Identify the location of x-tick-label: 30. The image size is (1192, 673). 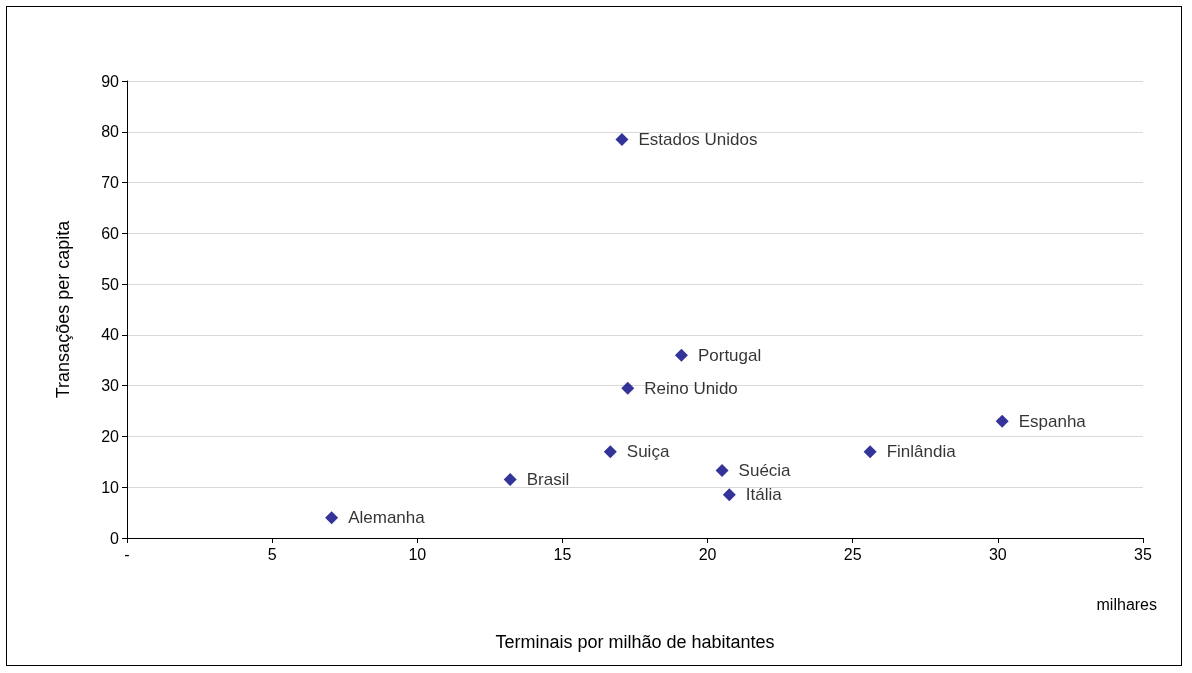
(997, 554).